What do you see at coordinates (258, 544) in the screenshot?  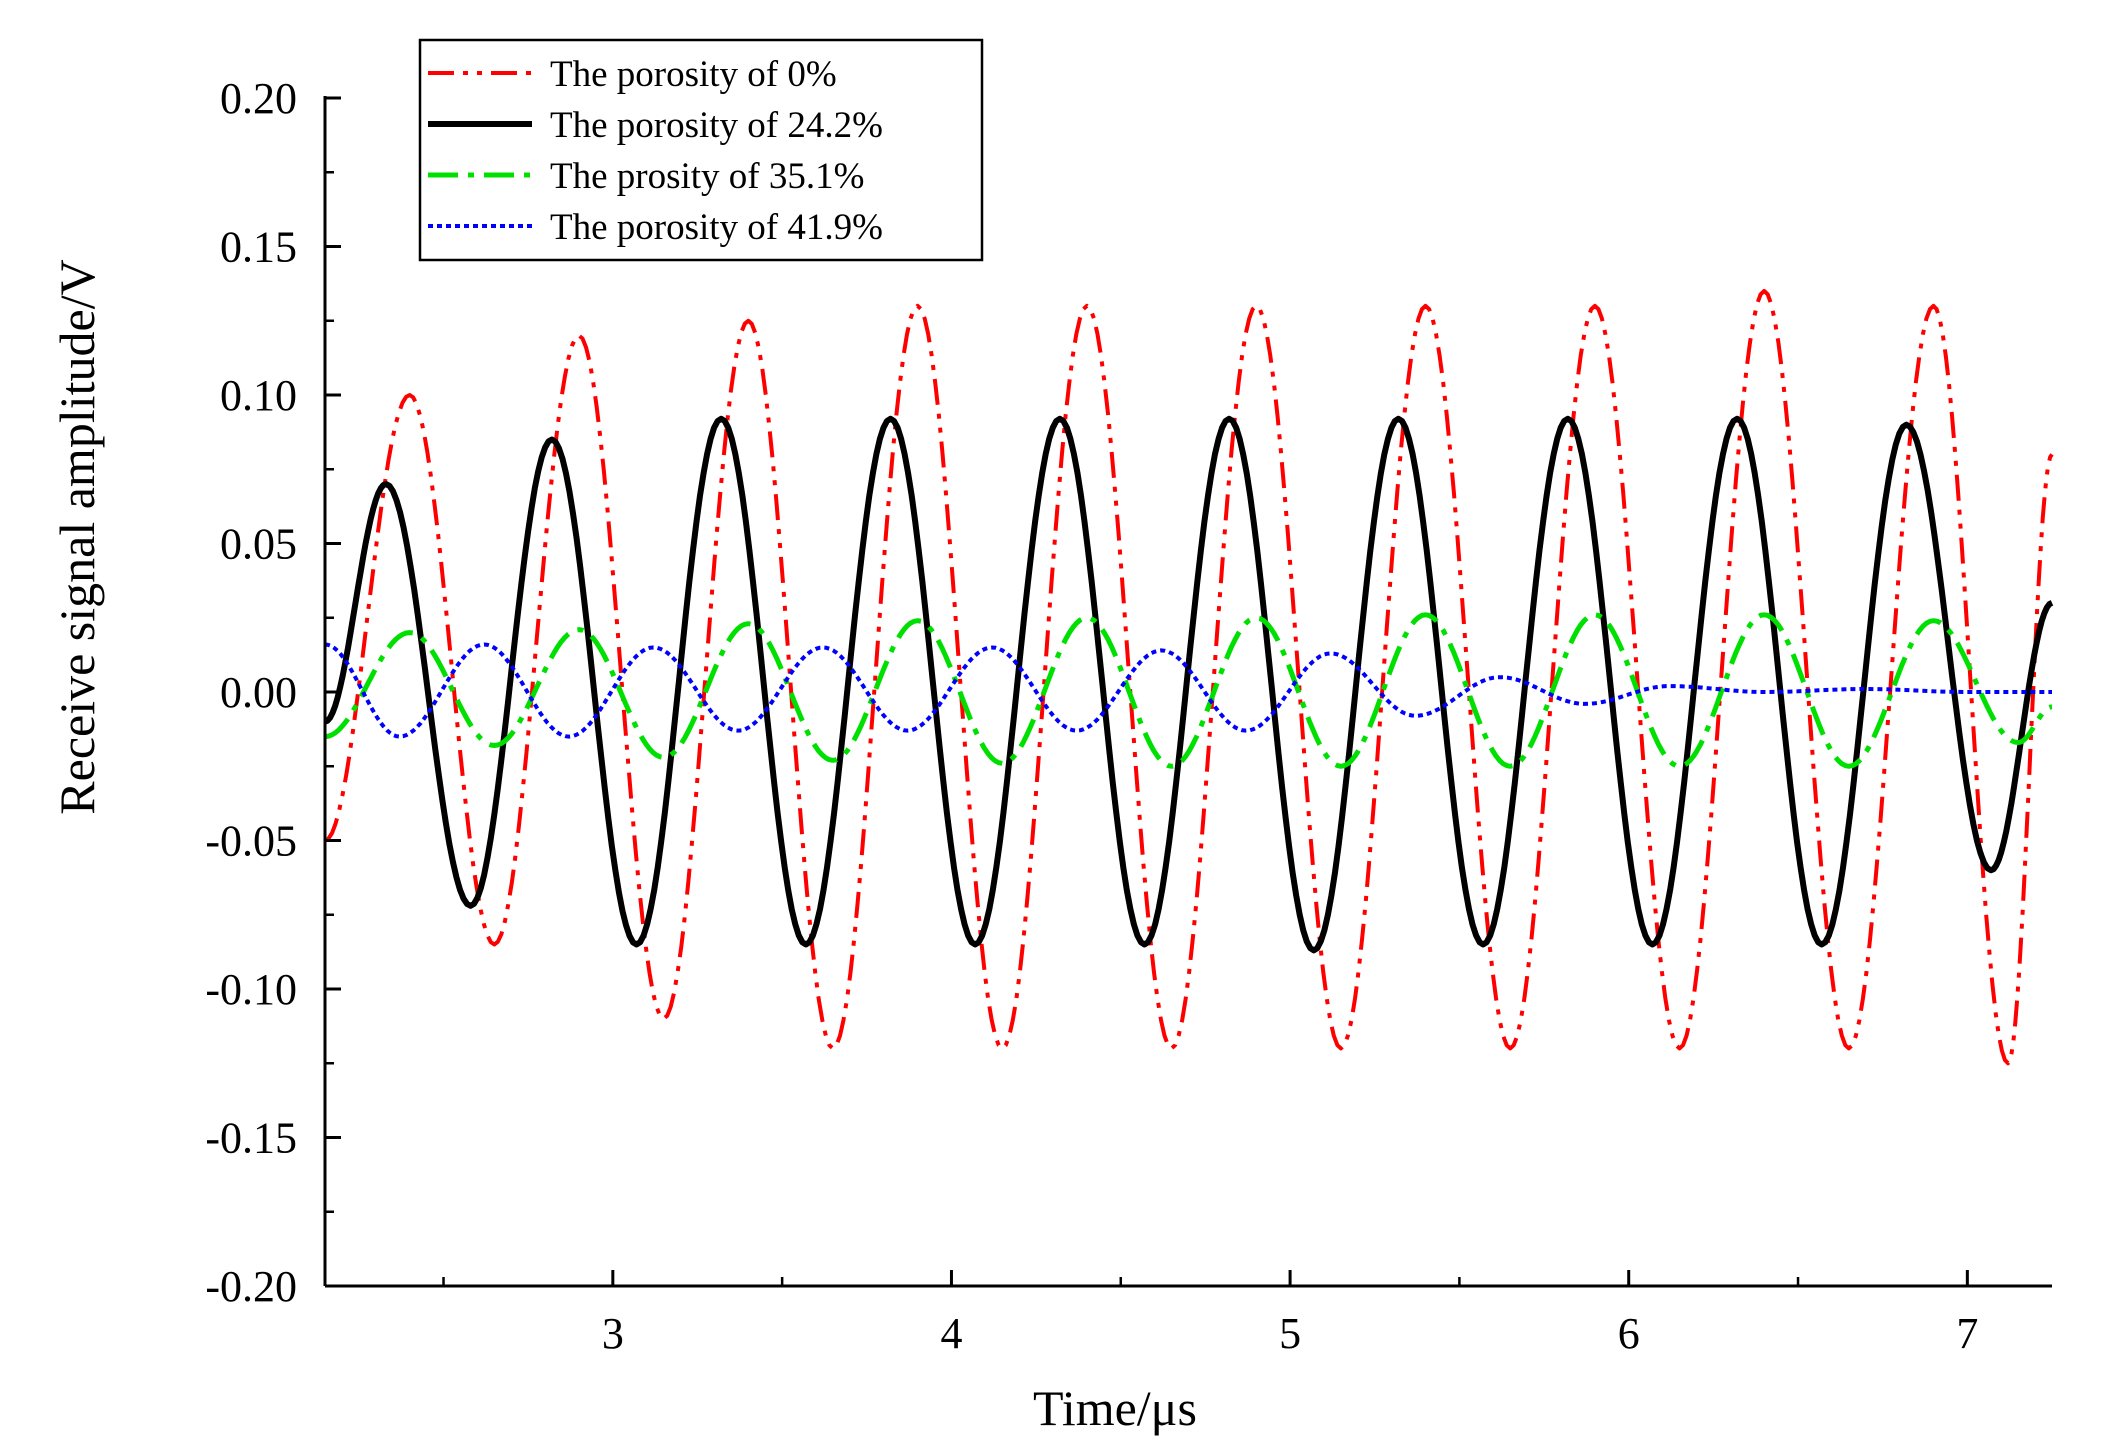 I see `y-tick-label-5: 0.05` at bounding box center [258, 544].